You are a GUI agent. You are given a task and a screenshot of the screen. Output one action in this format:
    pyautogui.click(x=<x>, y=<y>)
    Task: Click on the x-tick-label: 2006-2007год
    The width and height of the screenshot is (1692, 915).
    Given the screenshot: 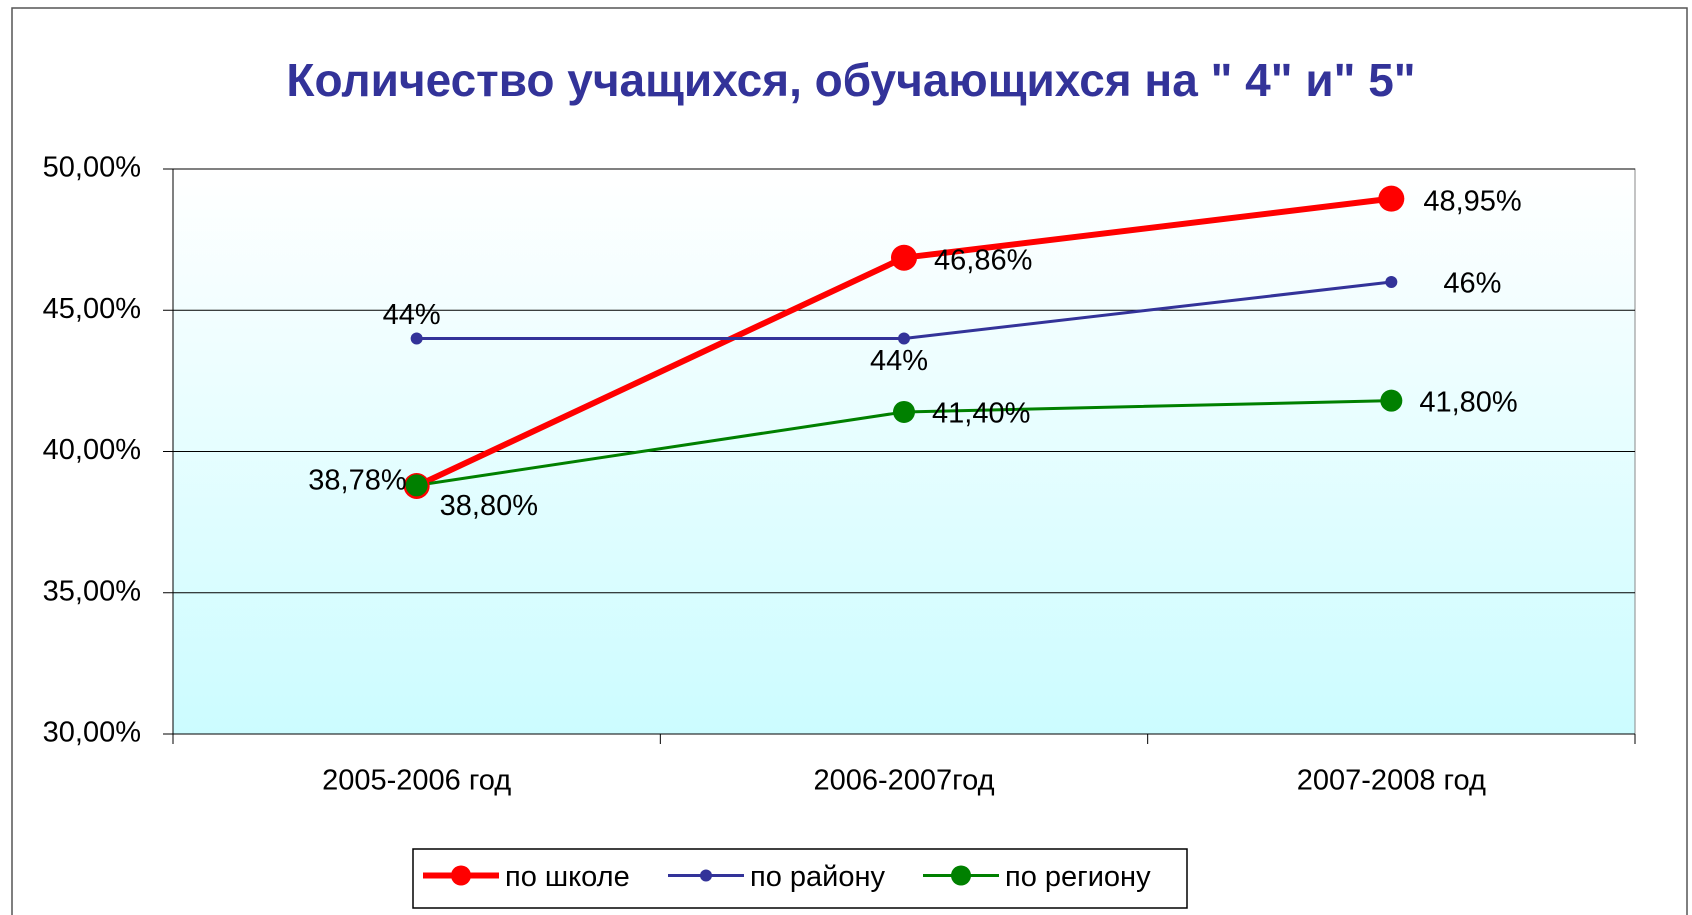 What is the action you would take?
    pyautogui.click(x=903, y=781)
    